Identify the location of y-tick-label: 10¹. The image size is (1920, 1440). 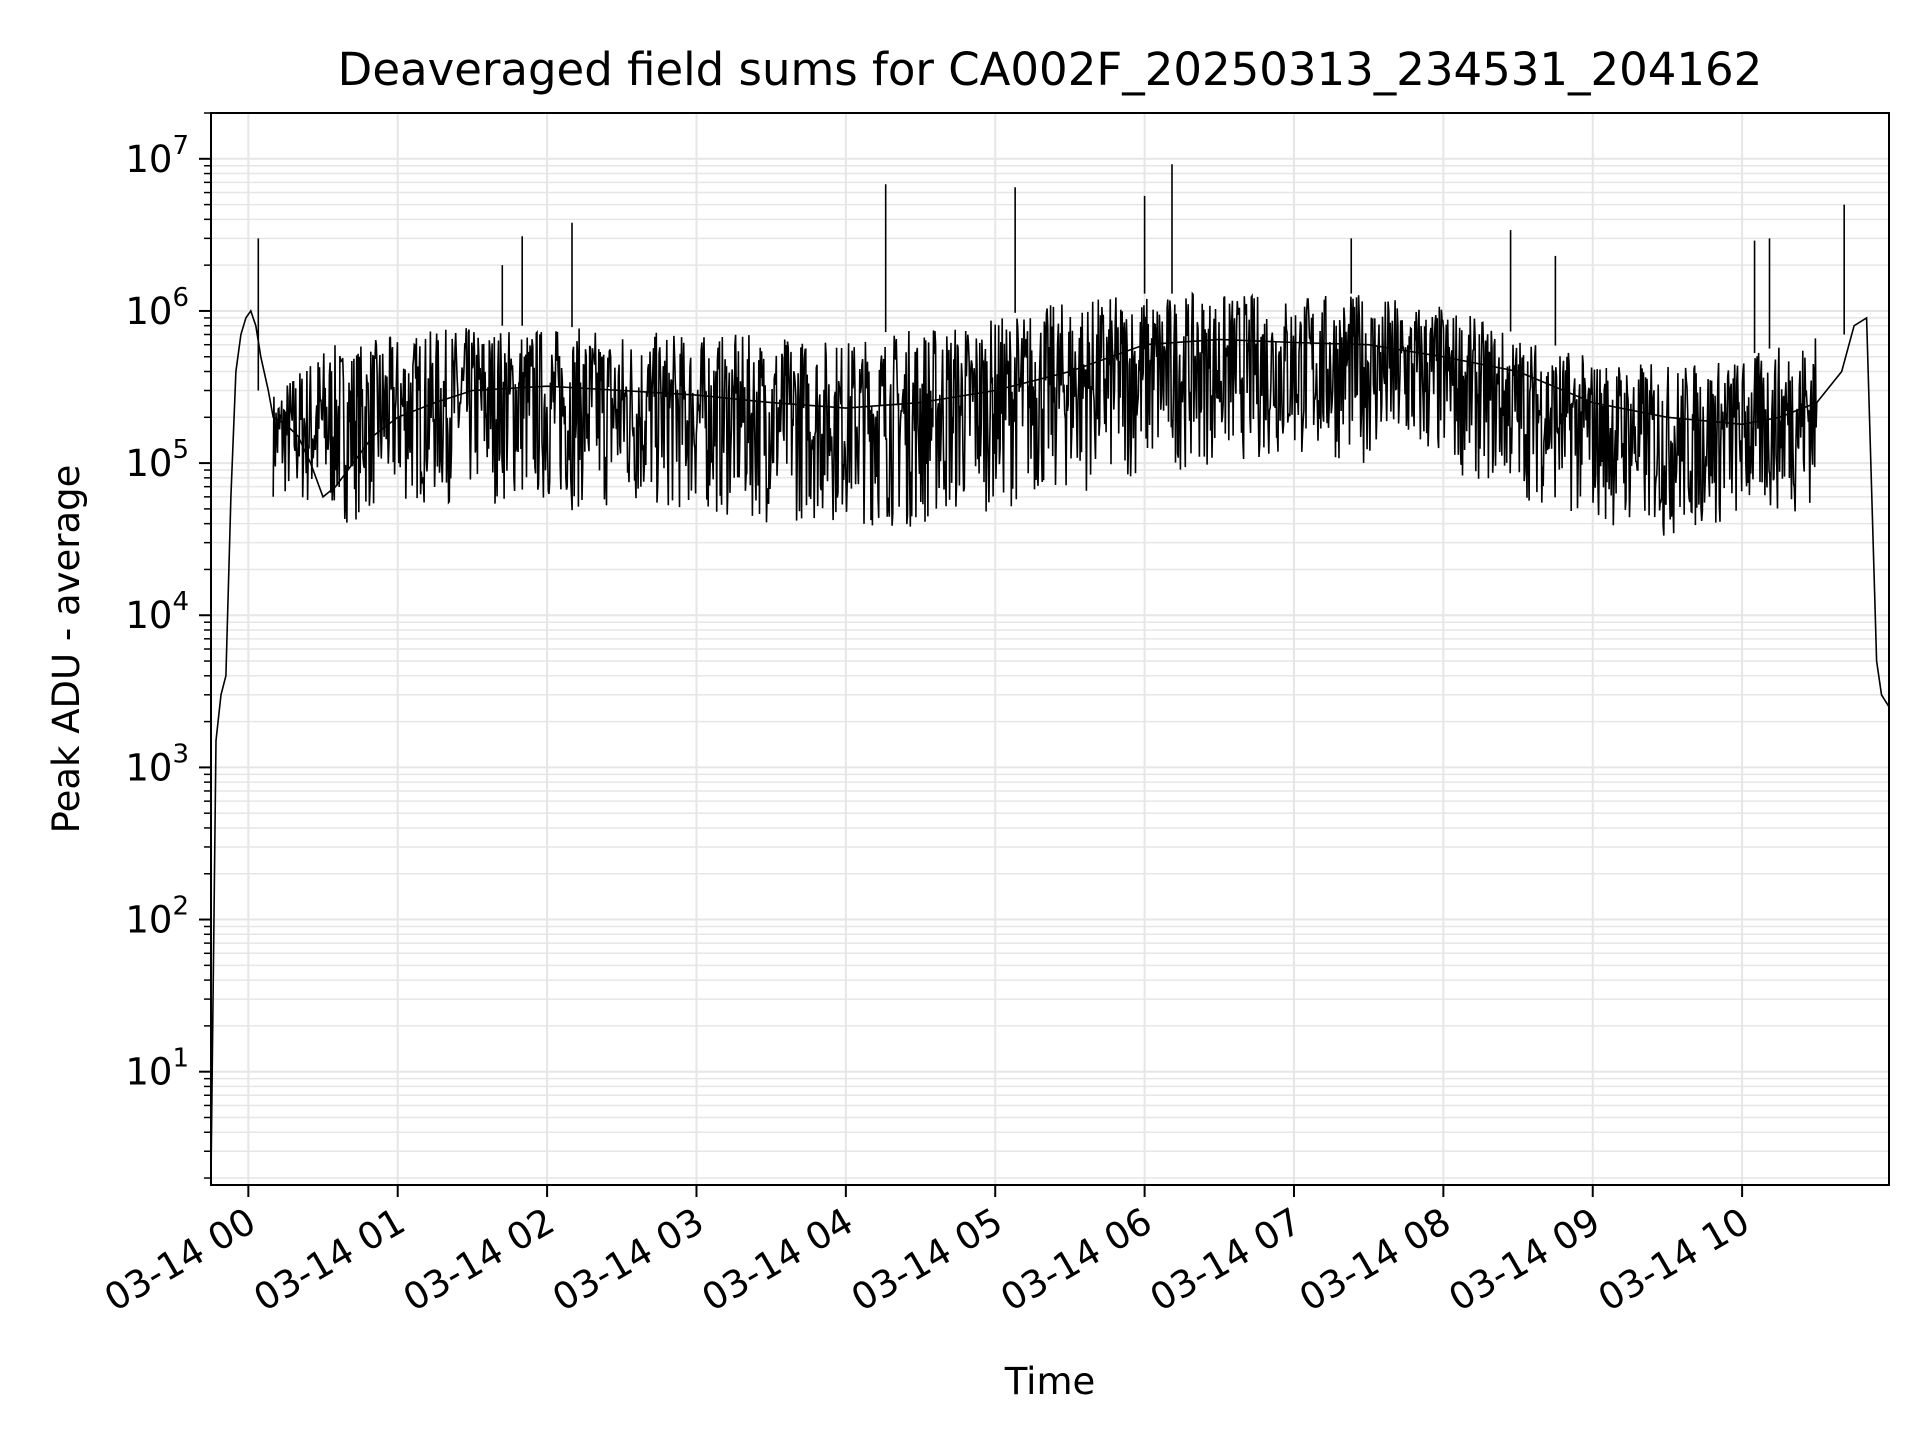
(157, 1069).